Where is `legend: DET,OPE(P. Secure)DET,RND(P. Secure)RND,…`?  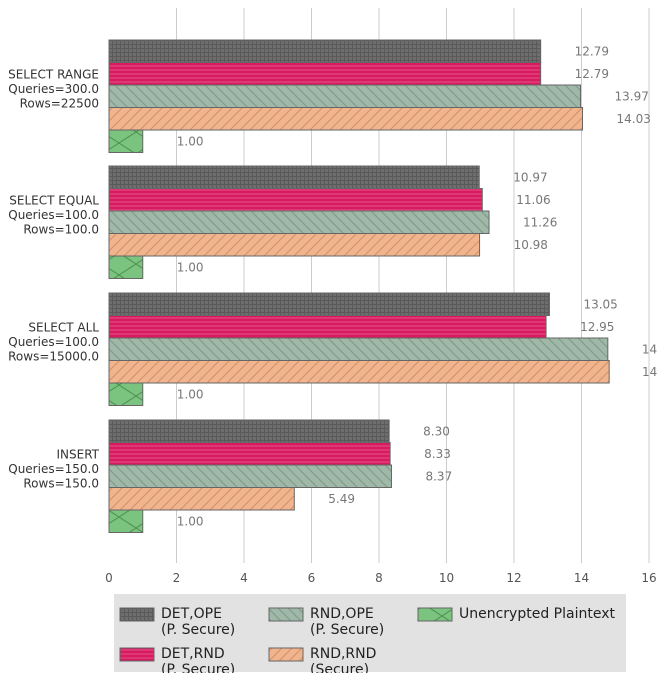
legend: DET,OPE(P. Secure)DET,RND(P. Secure)RND,… is located at coordinates (370, 633).